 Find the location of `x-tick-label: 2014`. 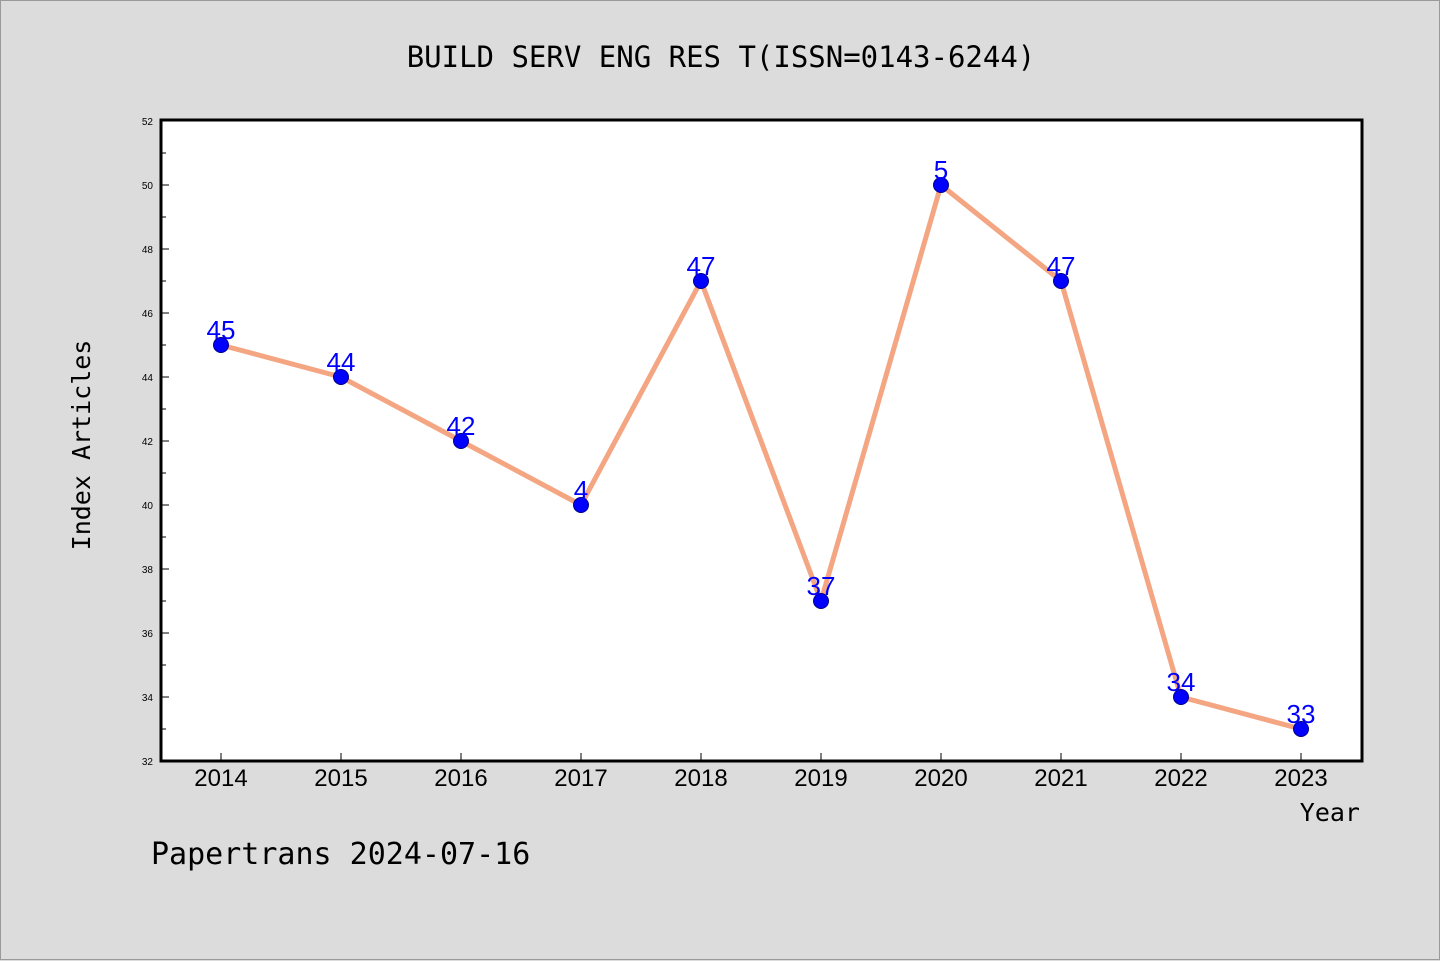

x-tick-label: 2014 is located at coordinates (220, 778).